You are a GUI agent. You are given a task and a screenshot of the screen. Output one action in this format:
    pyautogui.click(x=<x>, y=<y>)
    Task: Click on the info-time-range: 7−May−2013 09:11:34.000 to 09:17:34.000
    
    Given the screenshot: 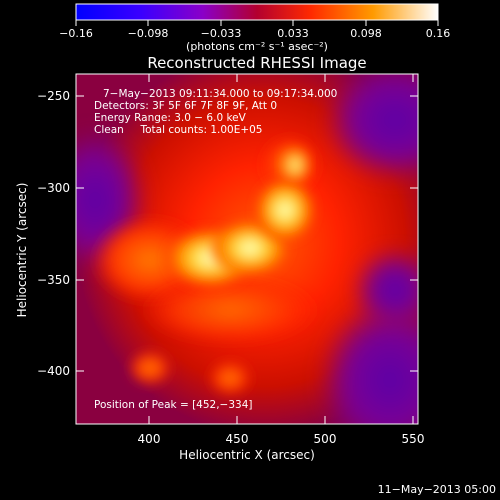 What is the action you would take?
    pyautogui.click(x=220, y=94)
    